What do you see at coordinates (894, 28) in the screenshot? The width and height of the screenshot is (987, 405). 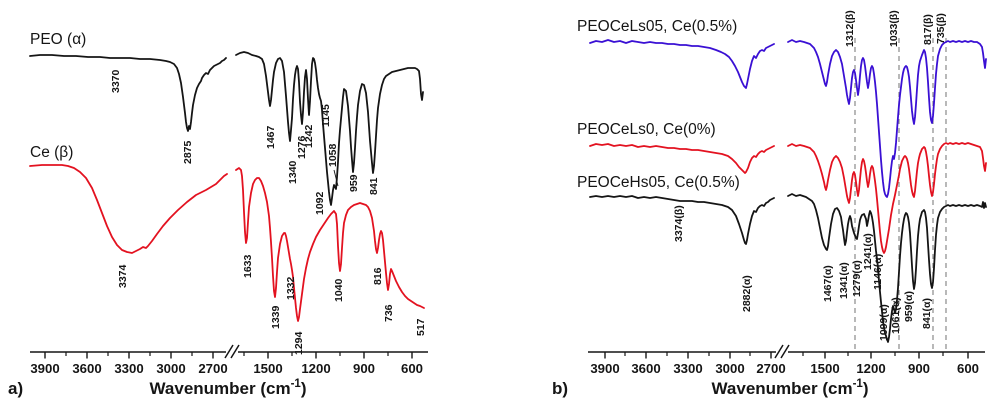 I see `guide-label: 1033(β)` at bounding box center [894, 28].